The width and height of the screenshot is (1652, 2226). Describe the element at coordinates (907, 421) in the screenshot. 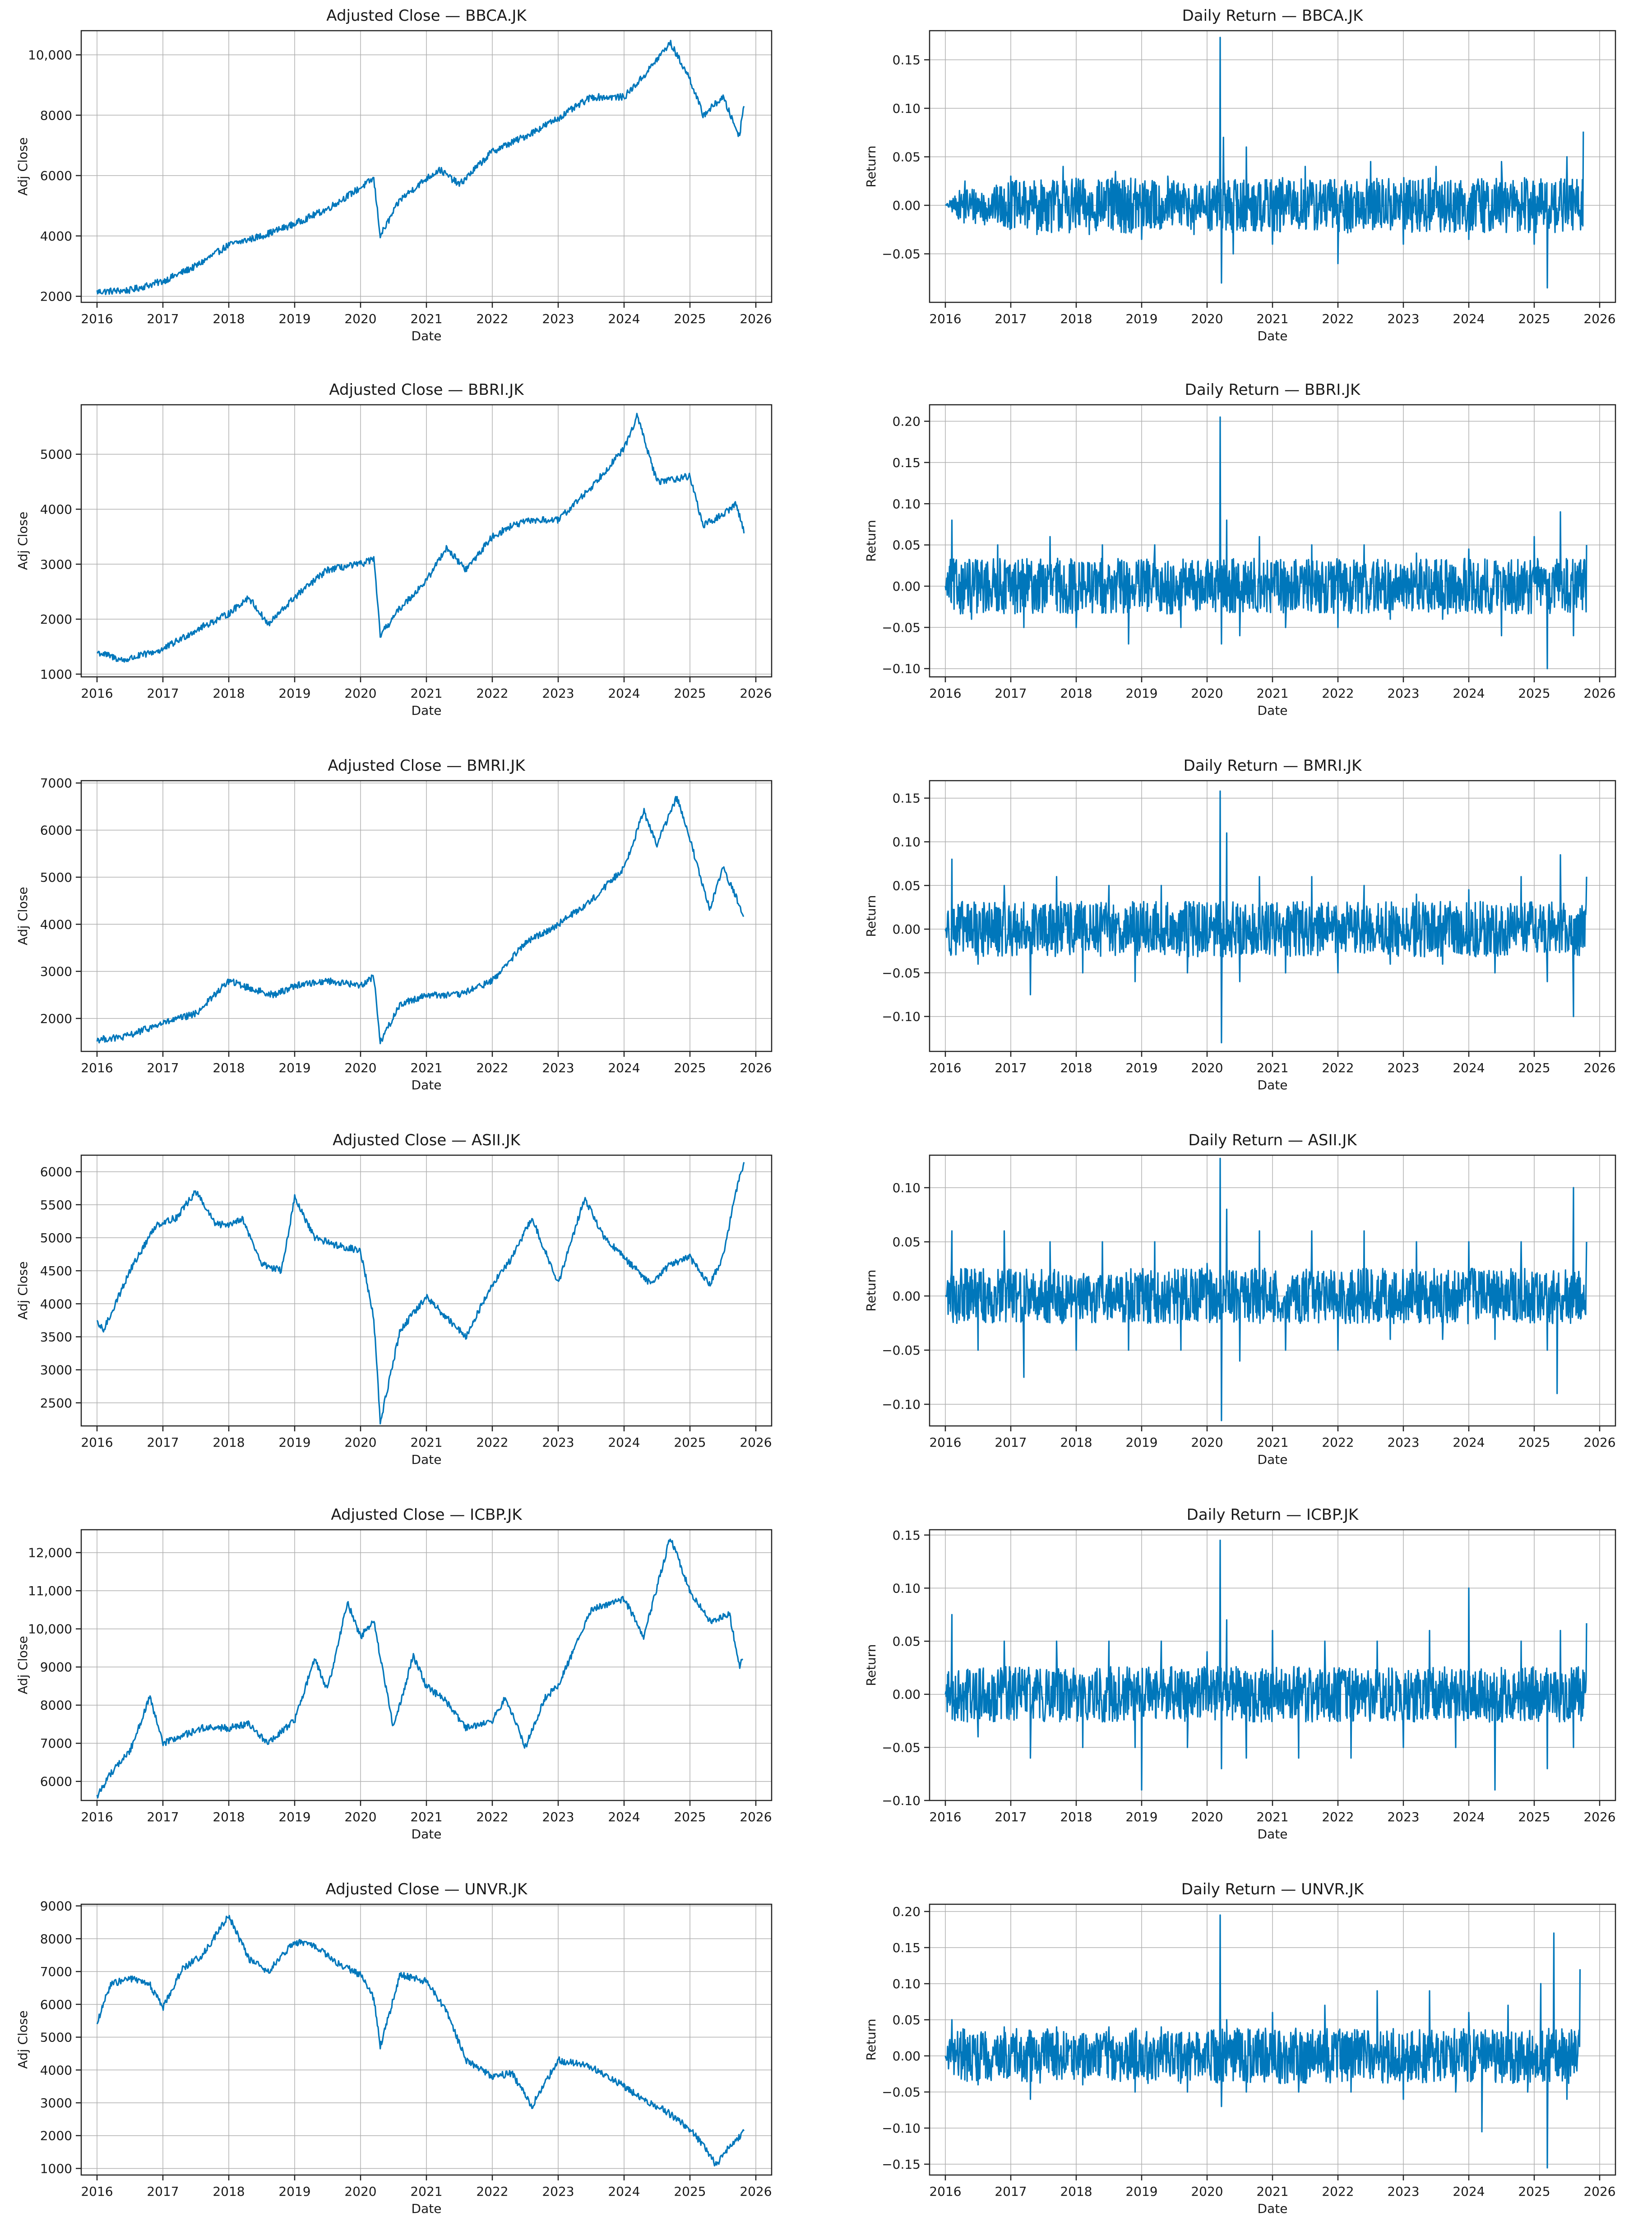

I see `y-tick-label: 0.20` at that location.